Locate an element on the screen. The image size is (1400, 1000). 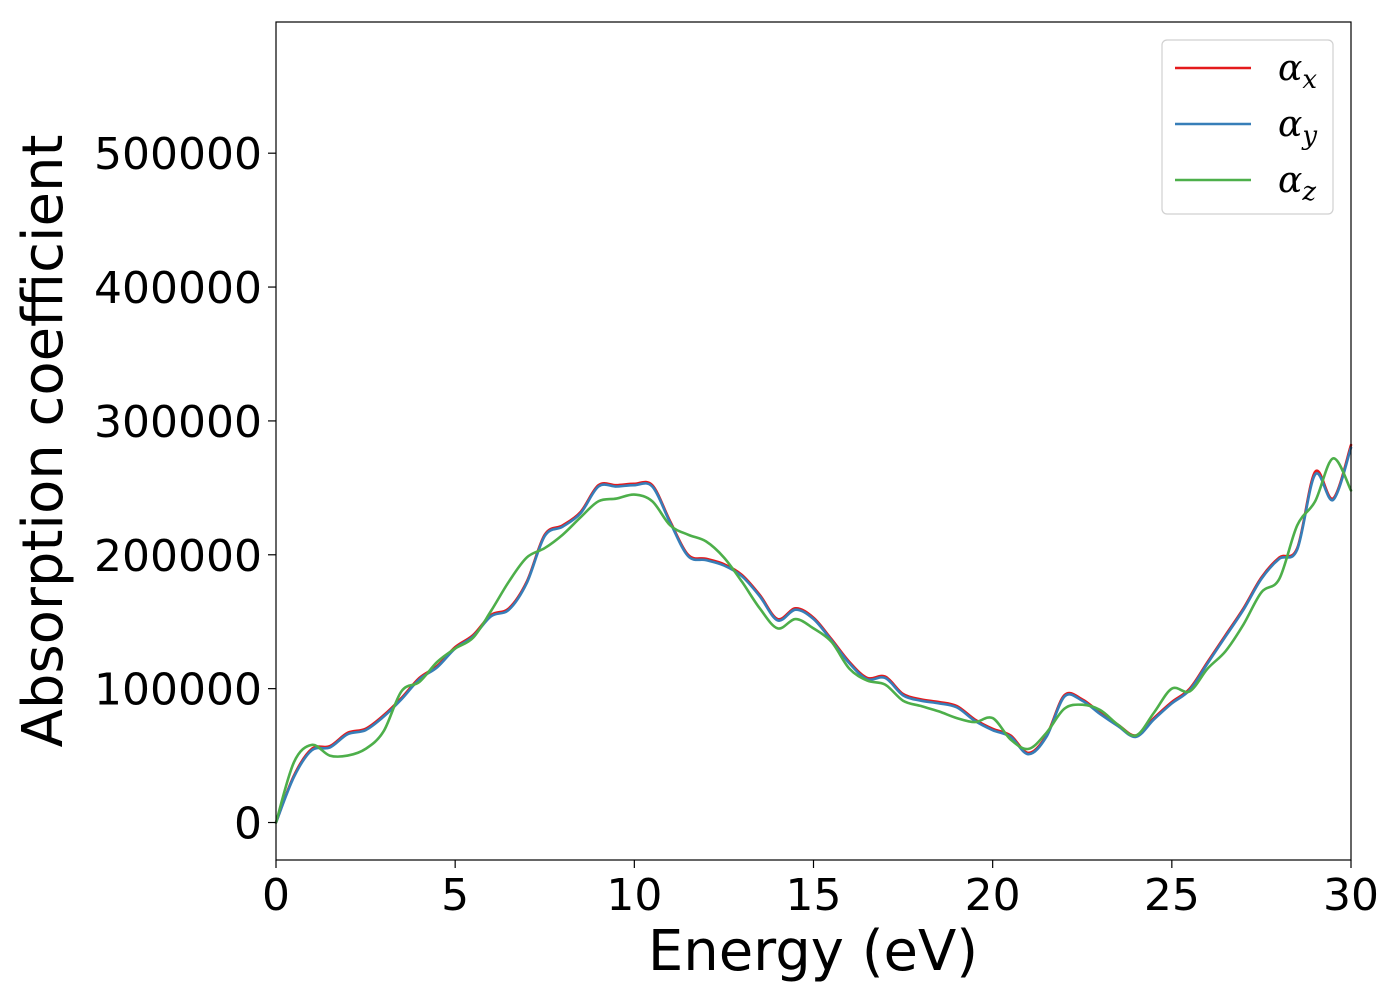
y-tick-label: 100000 is located at coordinates (178, 690).